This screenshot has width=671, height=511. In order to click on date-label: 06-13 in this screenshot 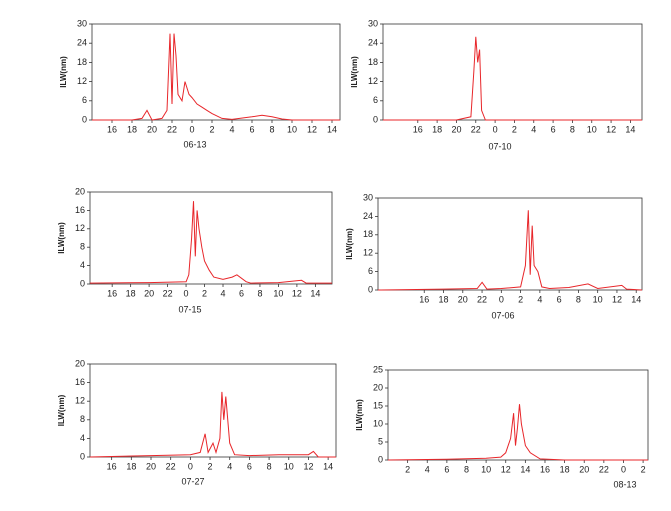, I will do `click(194, 144)`.